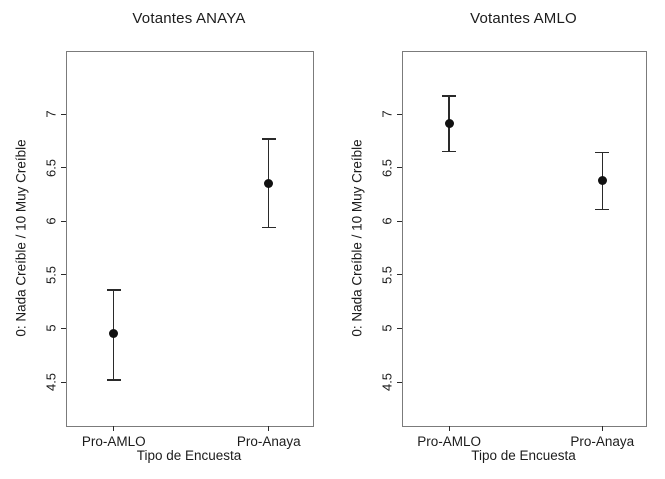 This screenshot has width=665, height=479. I want to click on y-axis-label-amlo: 0: Nada Creíble / 10 Muy Creíble, so click(357, 238).